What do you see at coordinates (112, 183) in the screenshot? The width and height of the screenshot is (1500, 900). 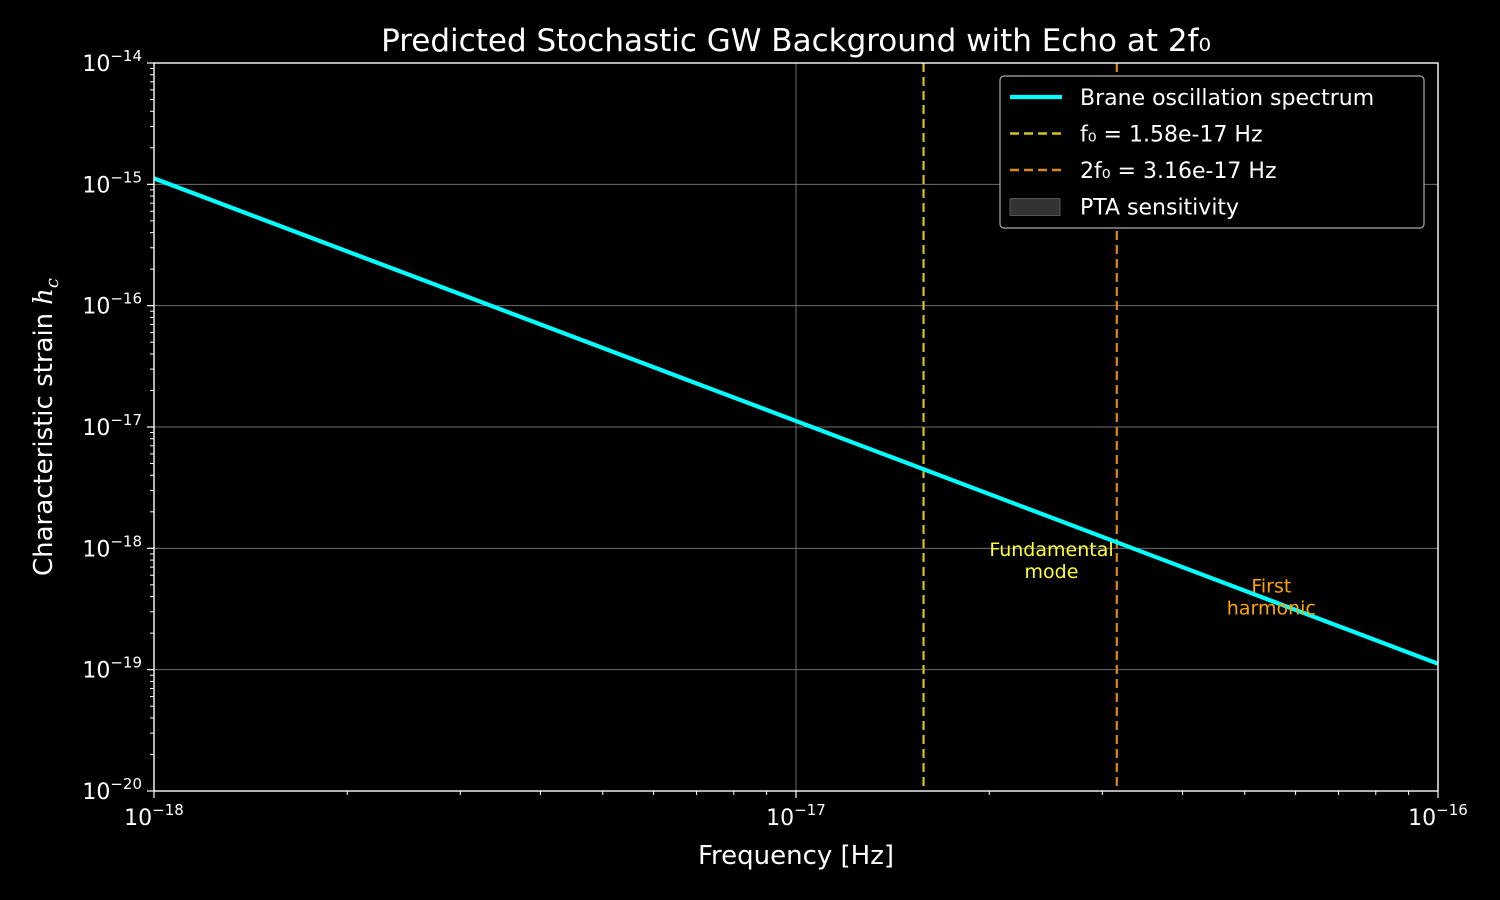 I see `y-tick-label: 10−15` at bounding box center [112, 183].